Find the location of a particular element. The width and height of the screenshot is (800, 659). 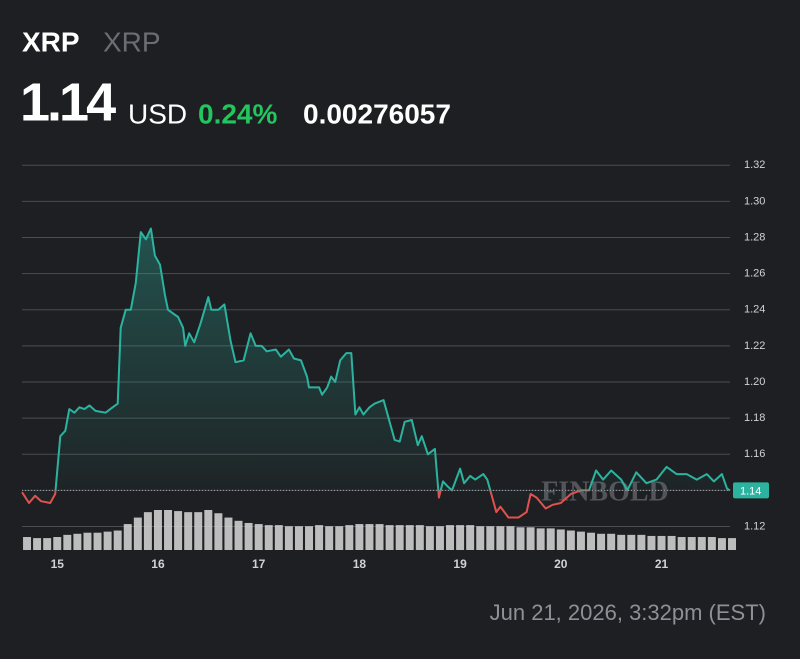

price: 1.14 is located at coordinates (68, 102).